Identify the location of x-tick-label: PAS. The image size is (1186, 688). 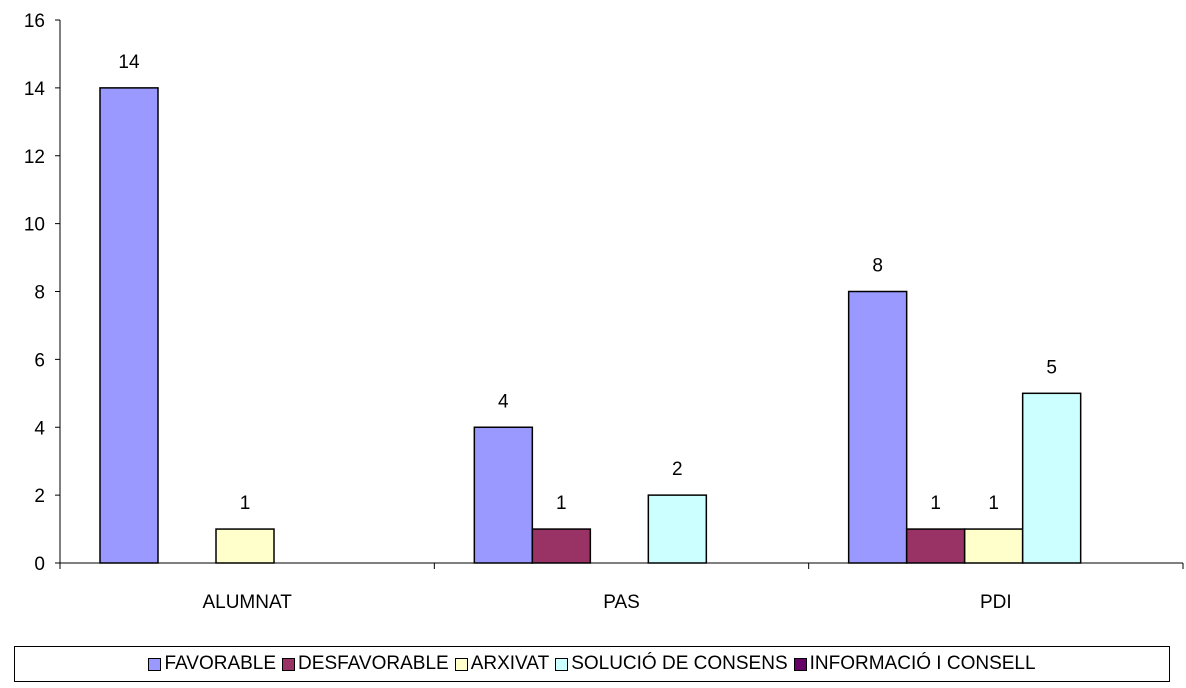
(621, 602).